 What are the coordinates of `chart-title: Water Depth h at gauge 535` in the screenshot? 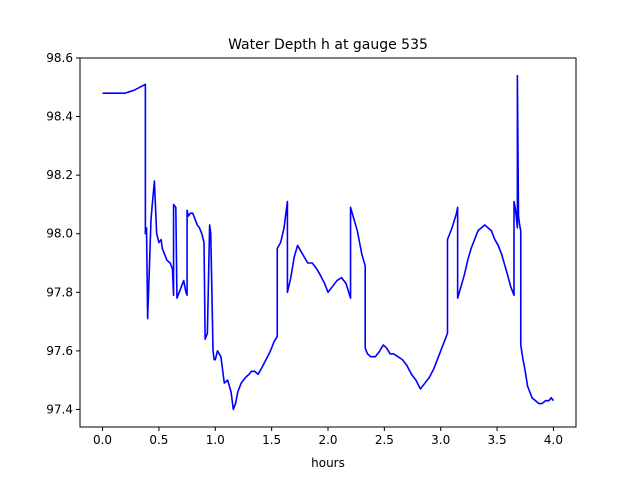 It's located at (328, 45).